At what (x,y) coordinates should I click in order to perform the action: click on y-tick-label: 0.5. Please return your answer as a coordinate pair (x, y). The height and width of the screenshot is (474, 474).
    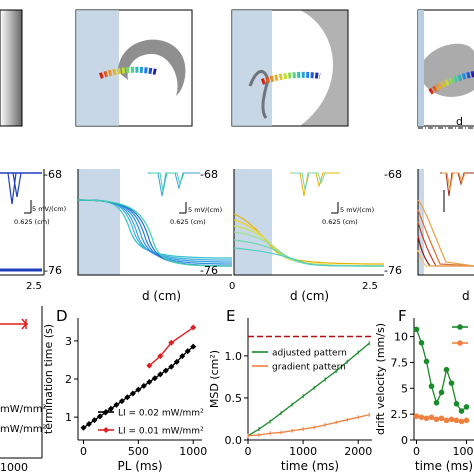
    Looking at the image, I should click on (234, 398).